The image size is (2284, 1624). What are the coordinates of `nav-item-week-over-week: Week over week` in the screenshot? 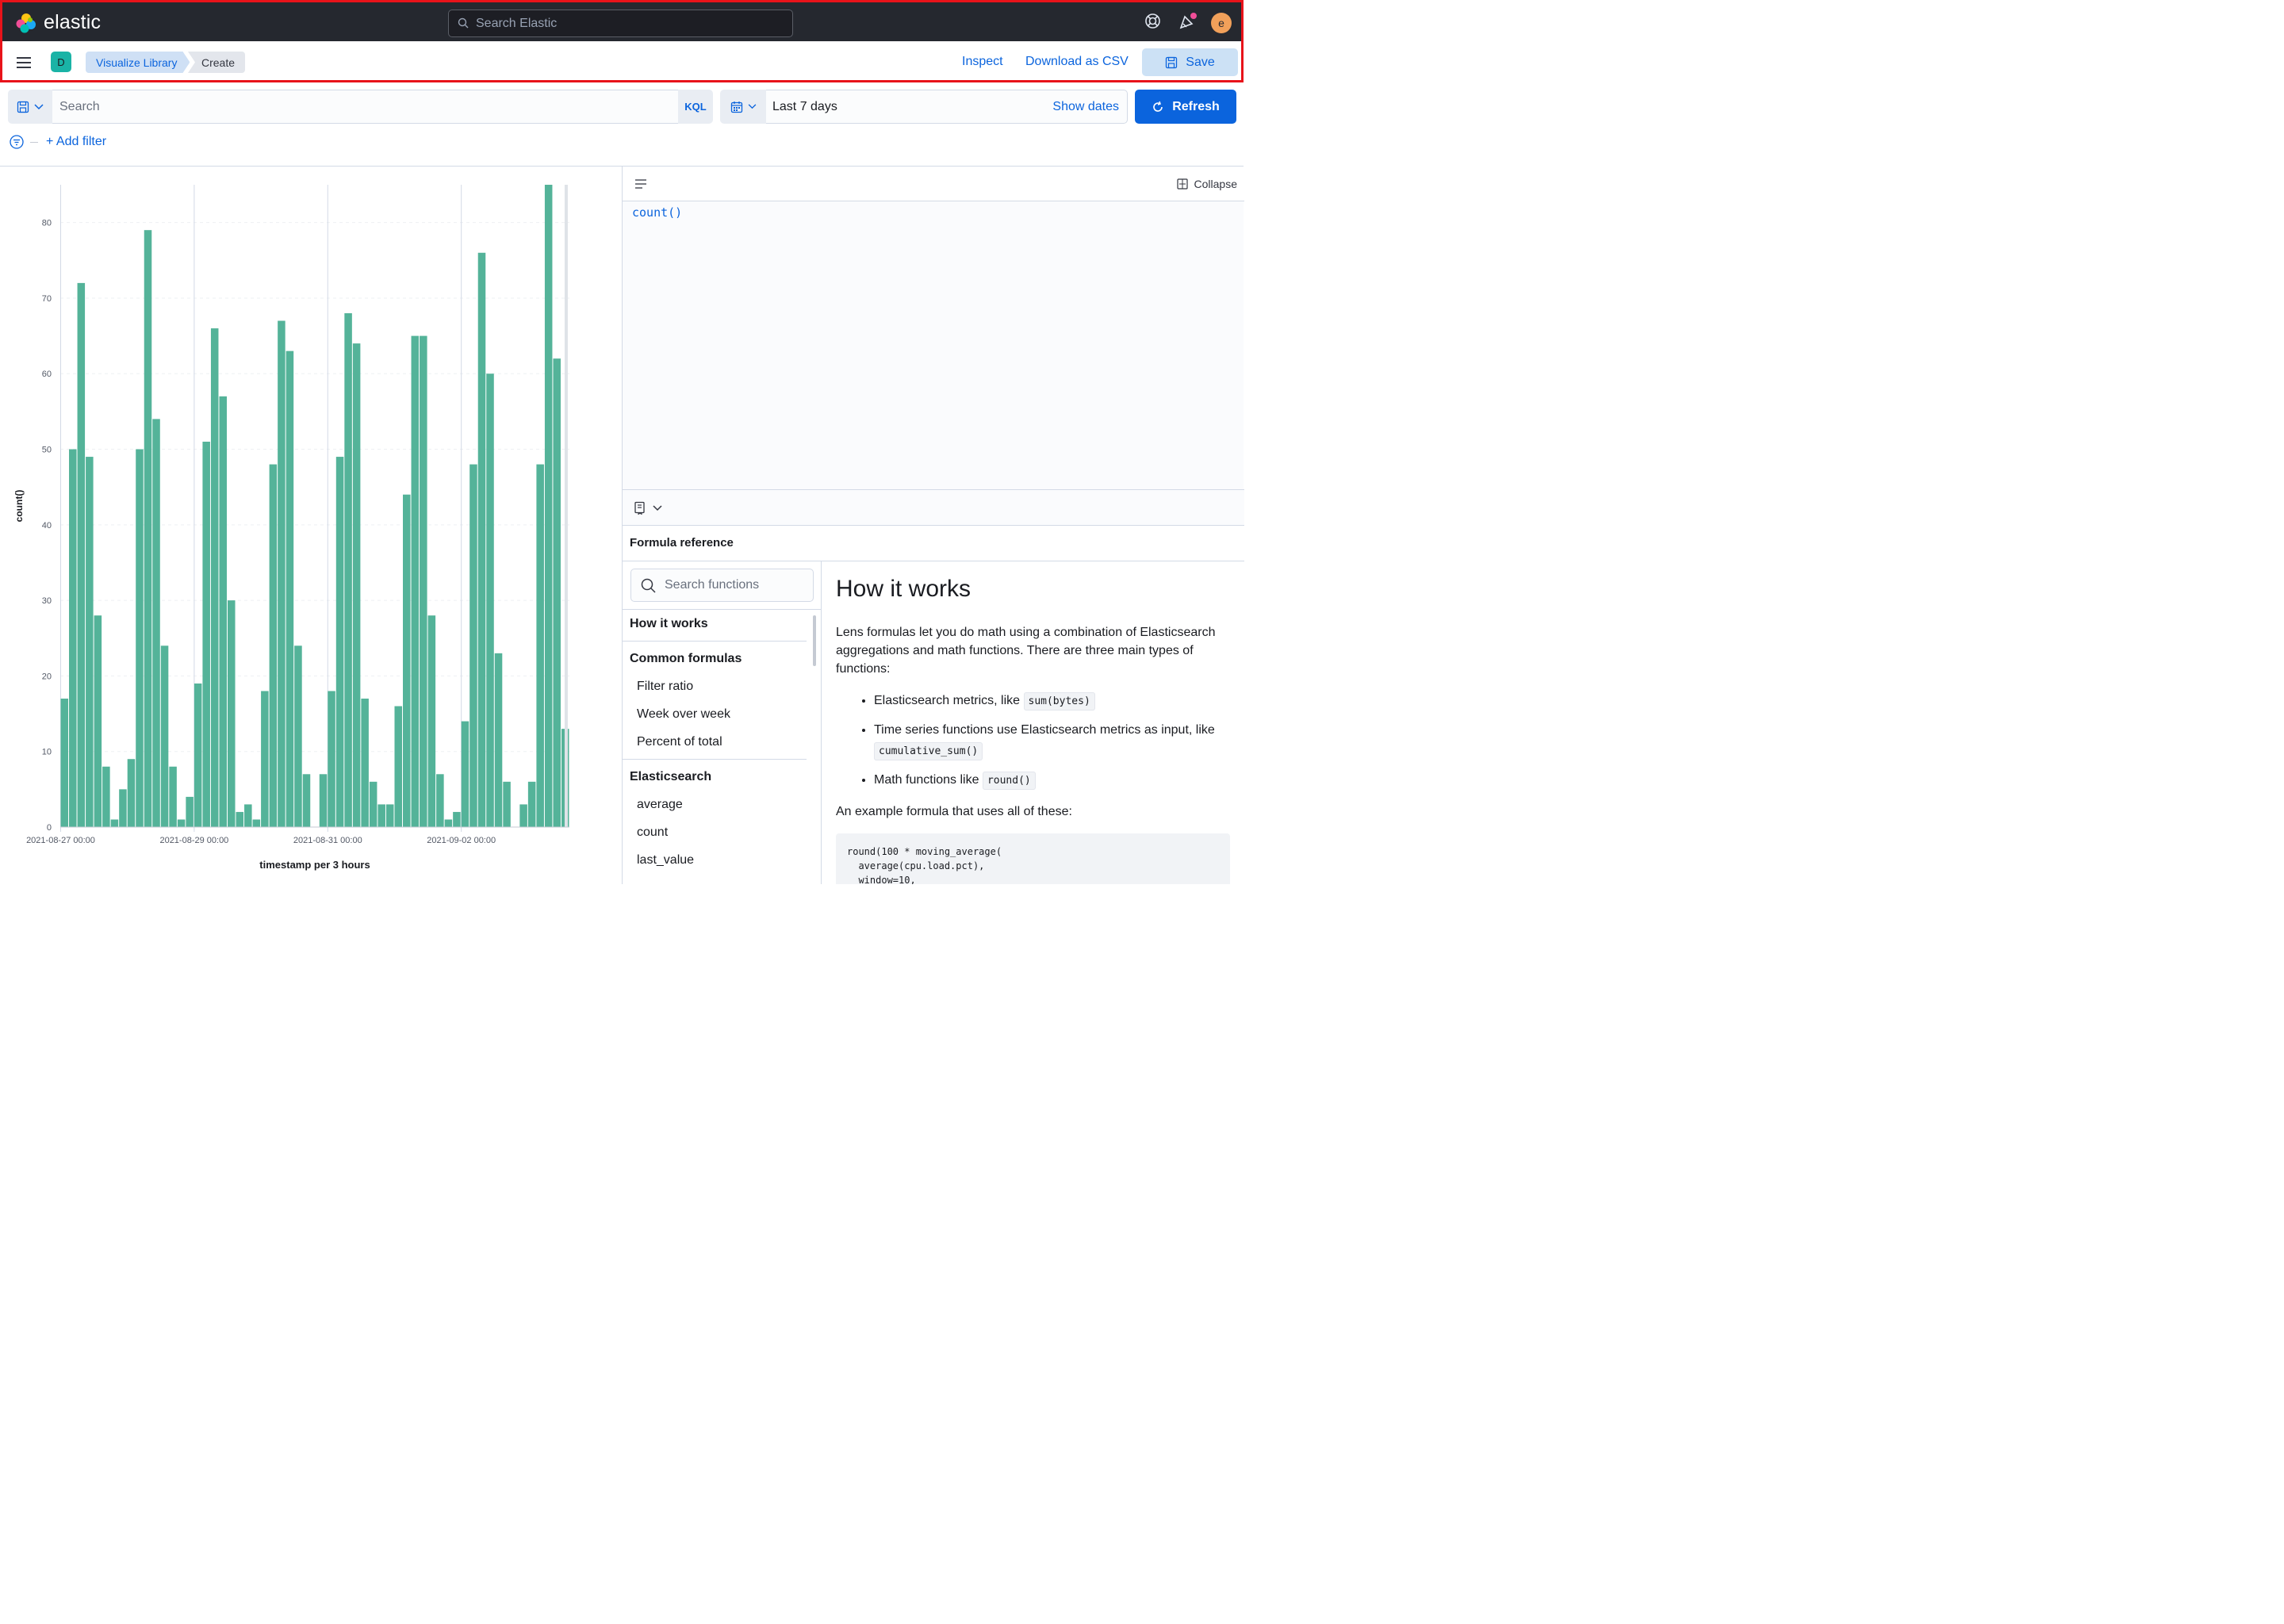 It's located at (683, 714).